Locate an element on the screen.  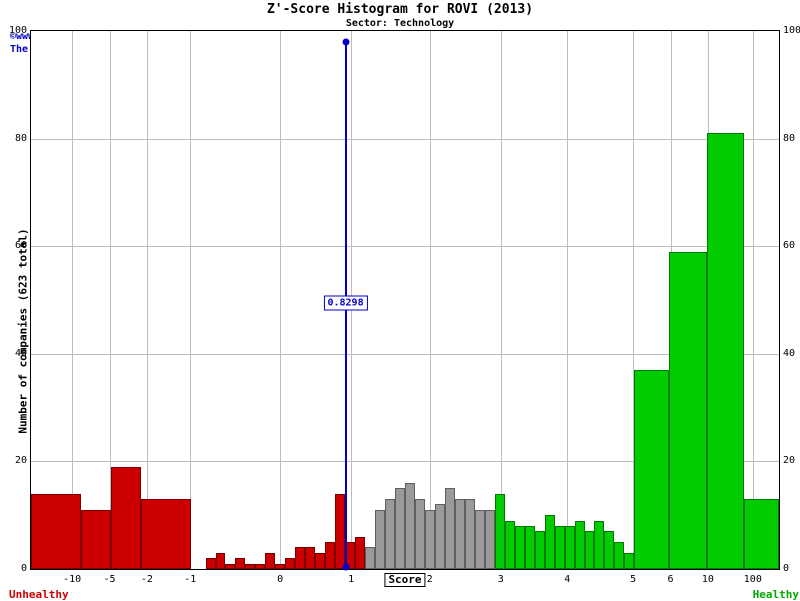
x-axis-tick-label: 100 is located at coordinates (752, 579).